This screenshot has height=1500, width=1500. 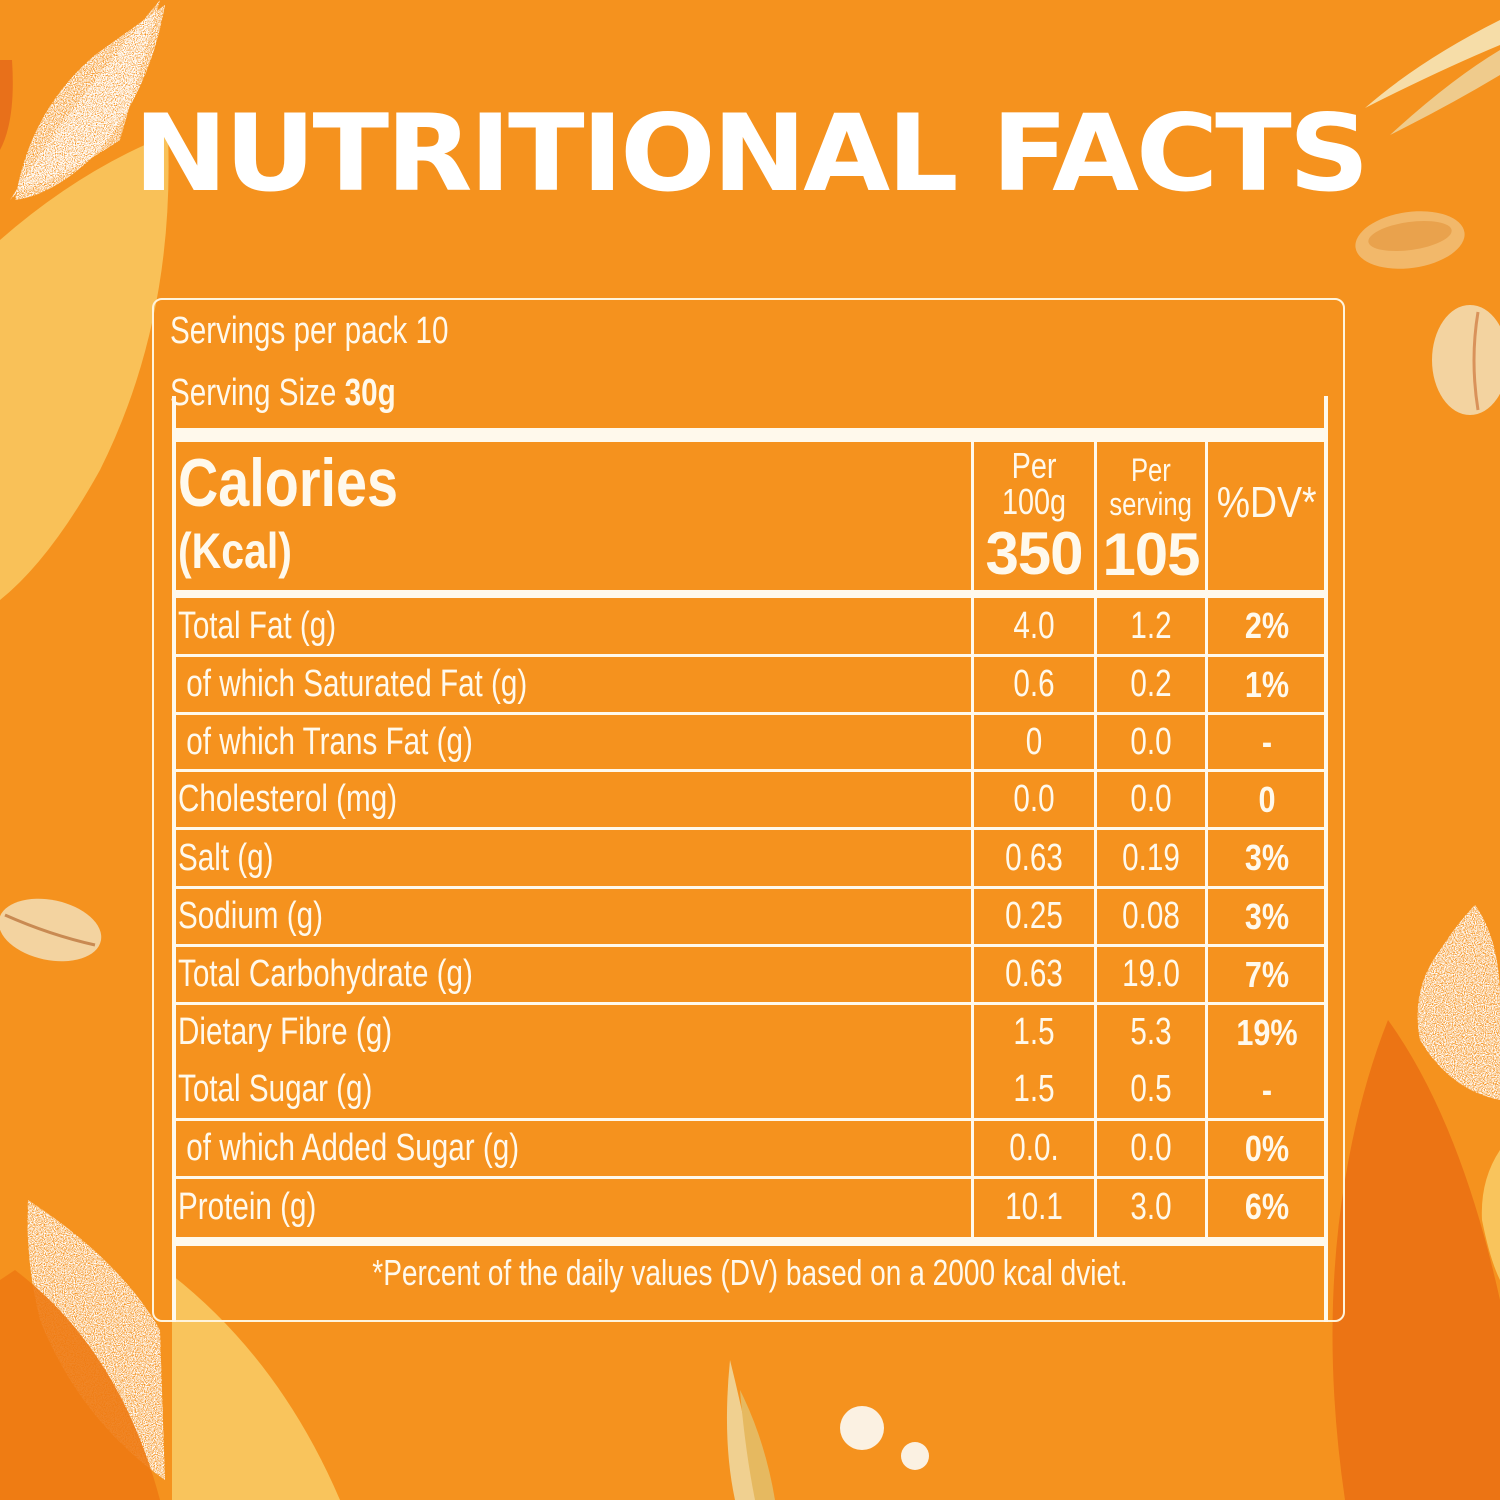 What do you see at coordinates (1034, 916) in the screenshot?
I see `row-per100g: 0.25` at bounding box center [1034, 916].